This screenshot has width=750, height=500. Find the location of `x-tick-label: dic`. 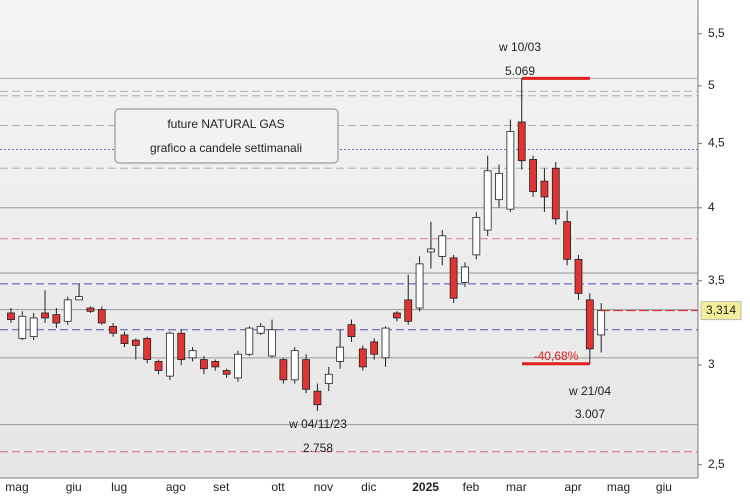

x-tick-label: dic is located at coordinates (368, 487).